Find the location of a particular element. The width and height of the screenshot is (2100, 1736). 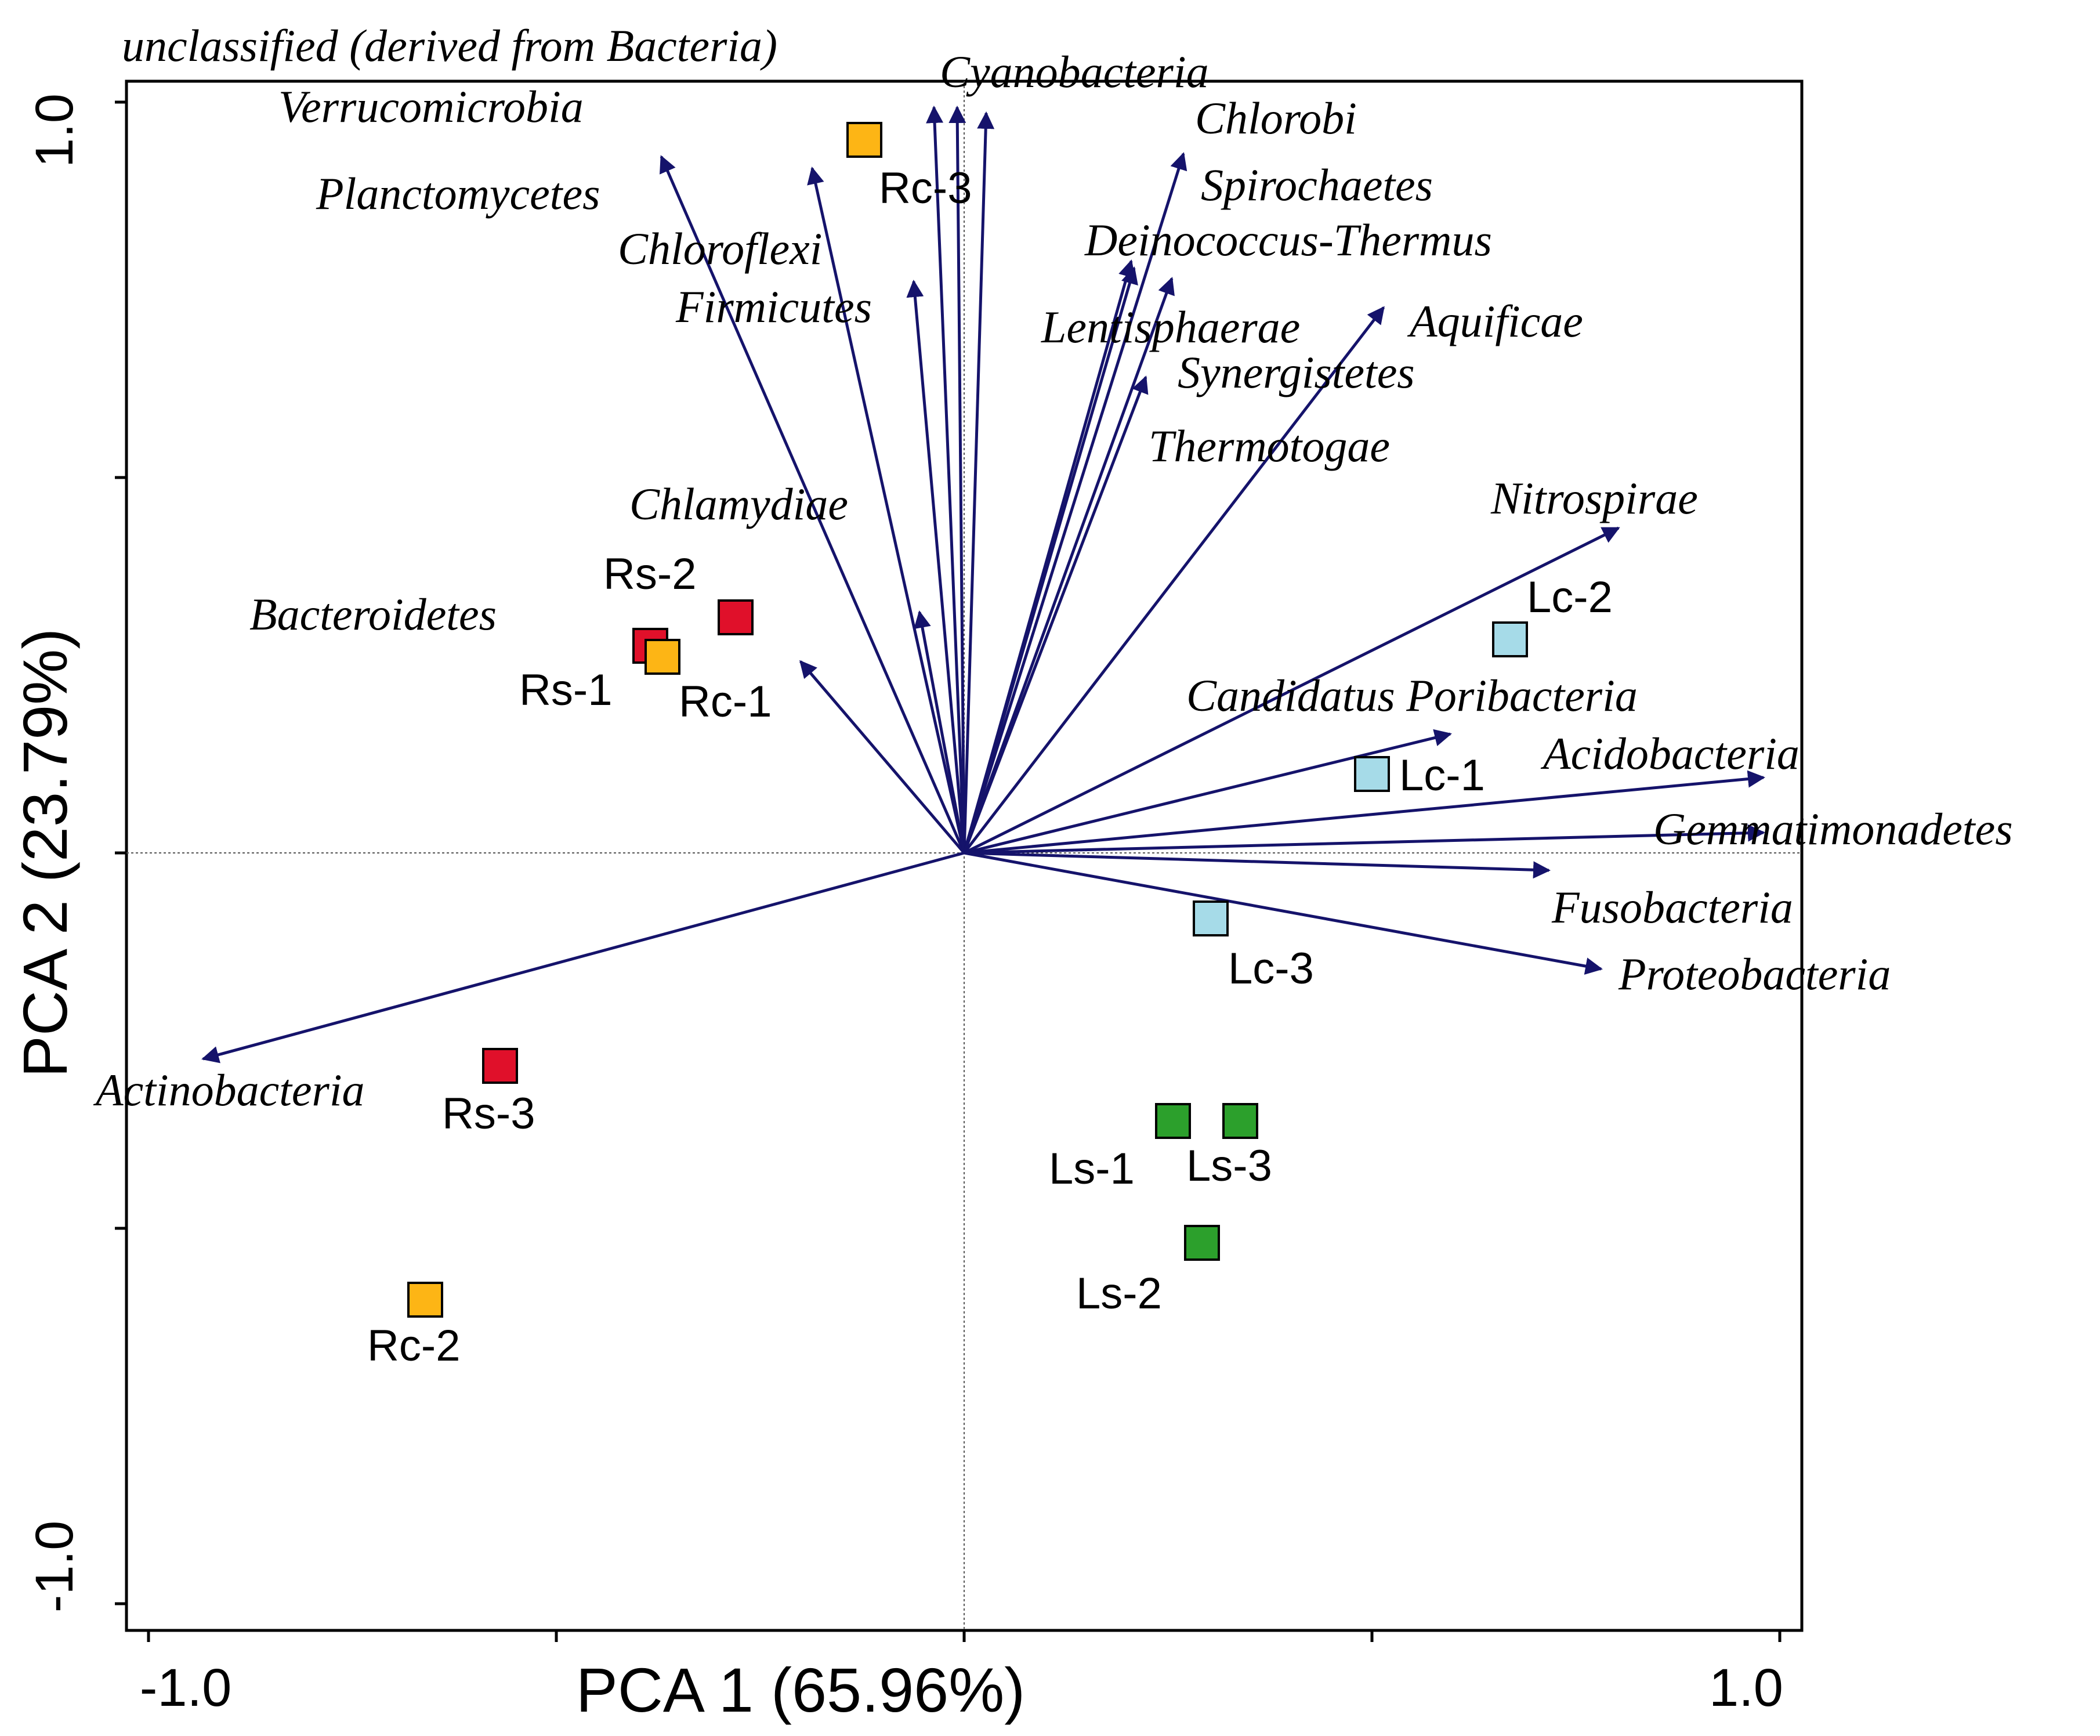

sample-label-lc-2: Lc-2 is located at coordinates (1570, 597).